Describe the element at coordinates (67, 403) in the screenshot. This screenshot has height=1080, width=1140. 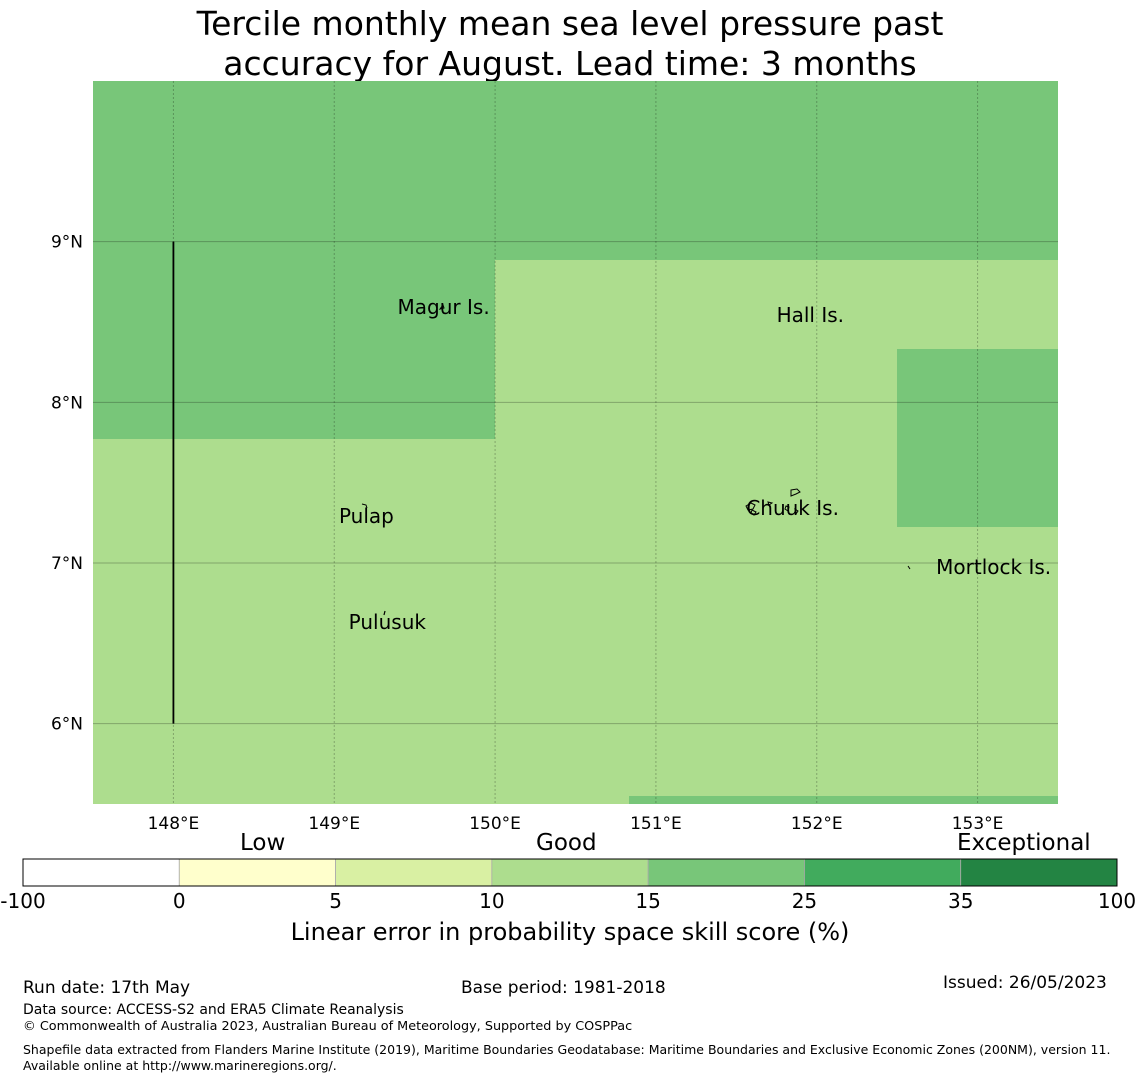
I see `y-tick-label: 8°N` at that location.